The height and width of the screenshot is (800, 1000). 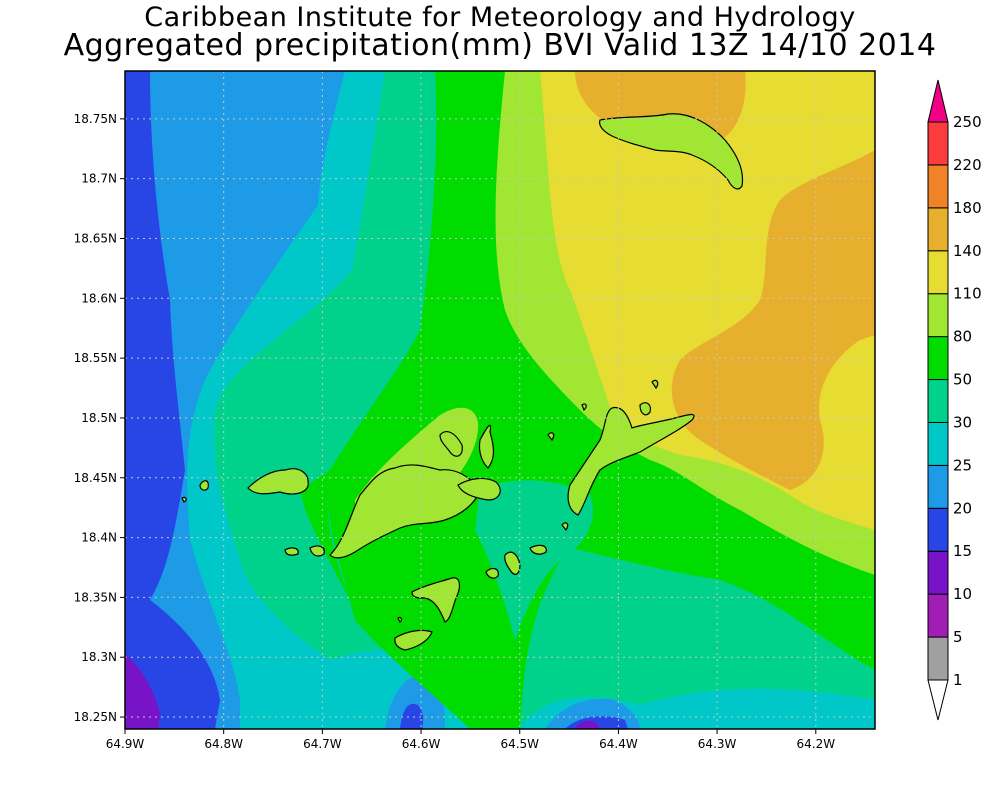 What do you see at coordinates (184, 499) in the screenshot?
I see `island-small-west` at bounding box center [184, 499].